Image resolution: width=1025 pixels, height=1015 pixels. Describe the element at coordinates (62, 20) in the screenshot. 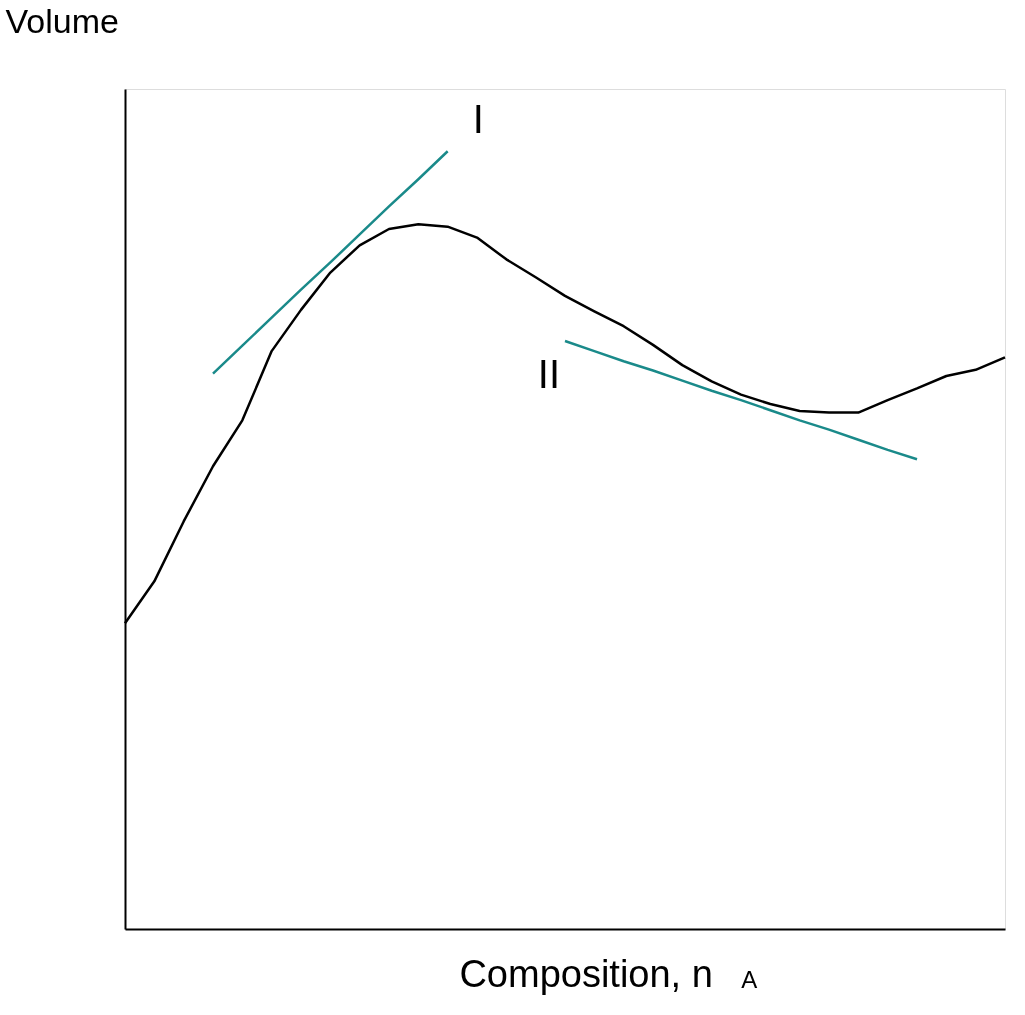

I see `y-axis-title: Volume` at that location.